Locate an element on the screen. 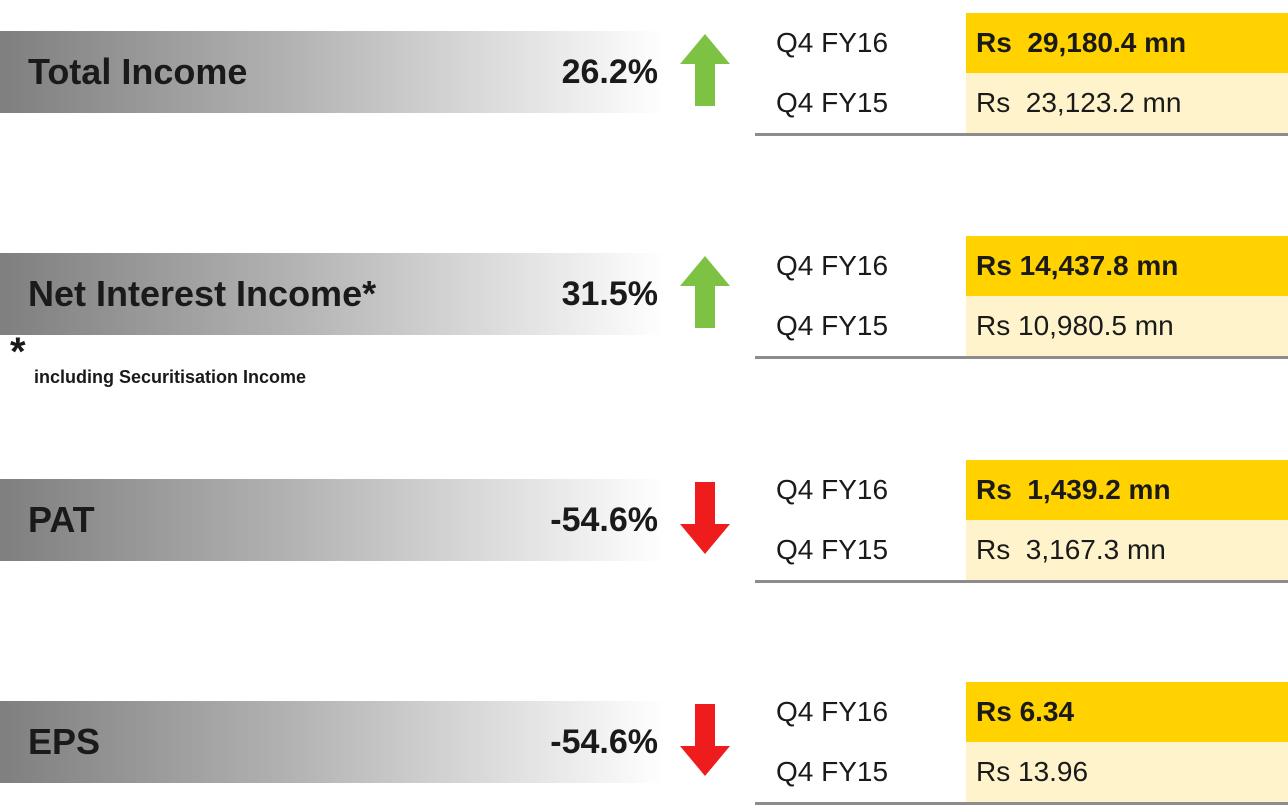  period-value: Rs 29,180.4 mn is located at coordinates (1127, 43).